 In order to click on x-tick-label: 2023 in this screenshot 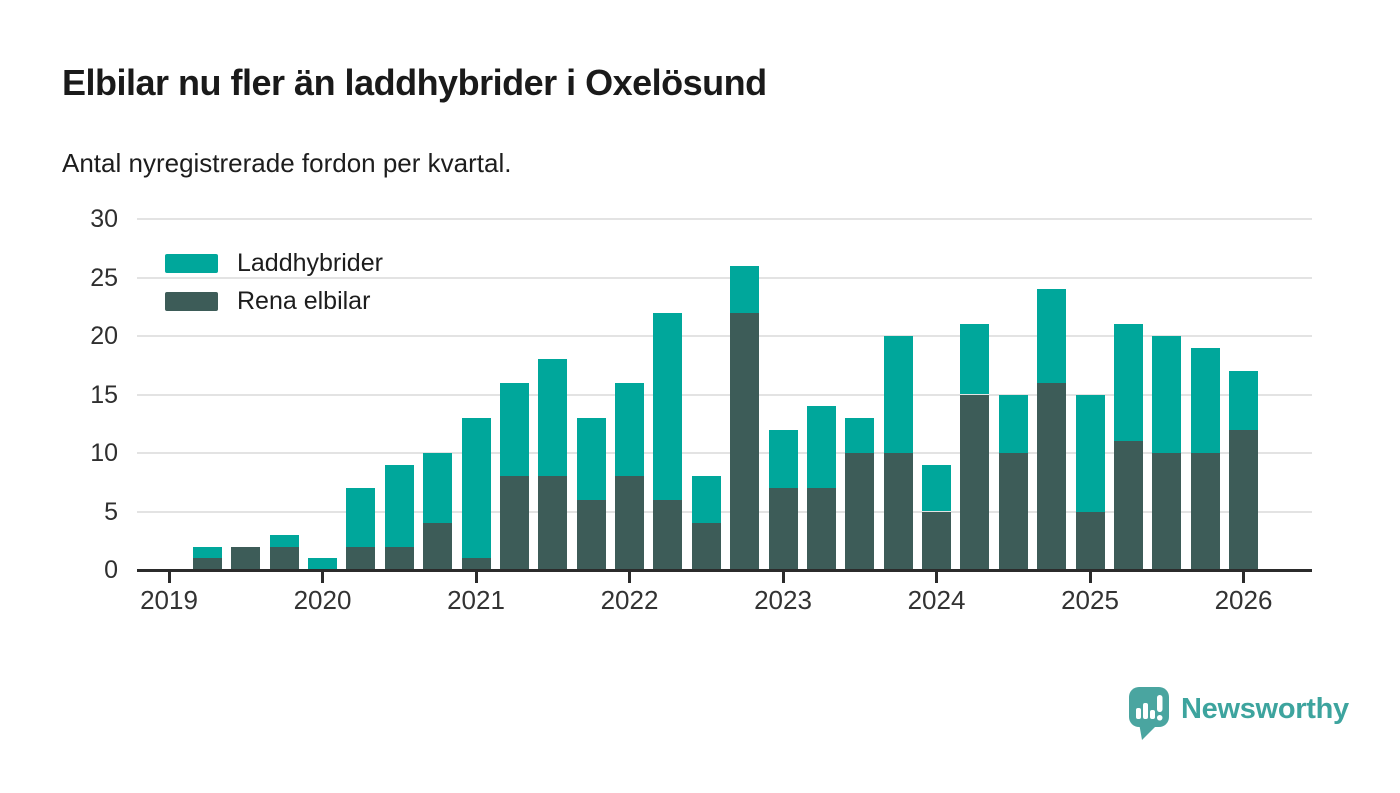, I will do `click(783, 600)`.